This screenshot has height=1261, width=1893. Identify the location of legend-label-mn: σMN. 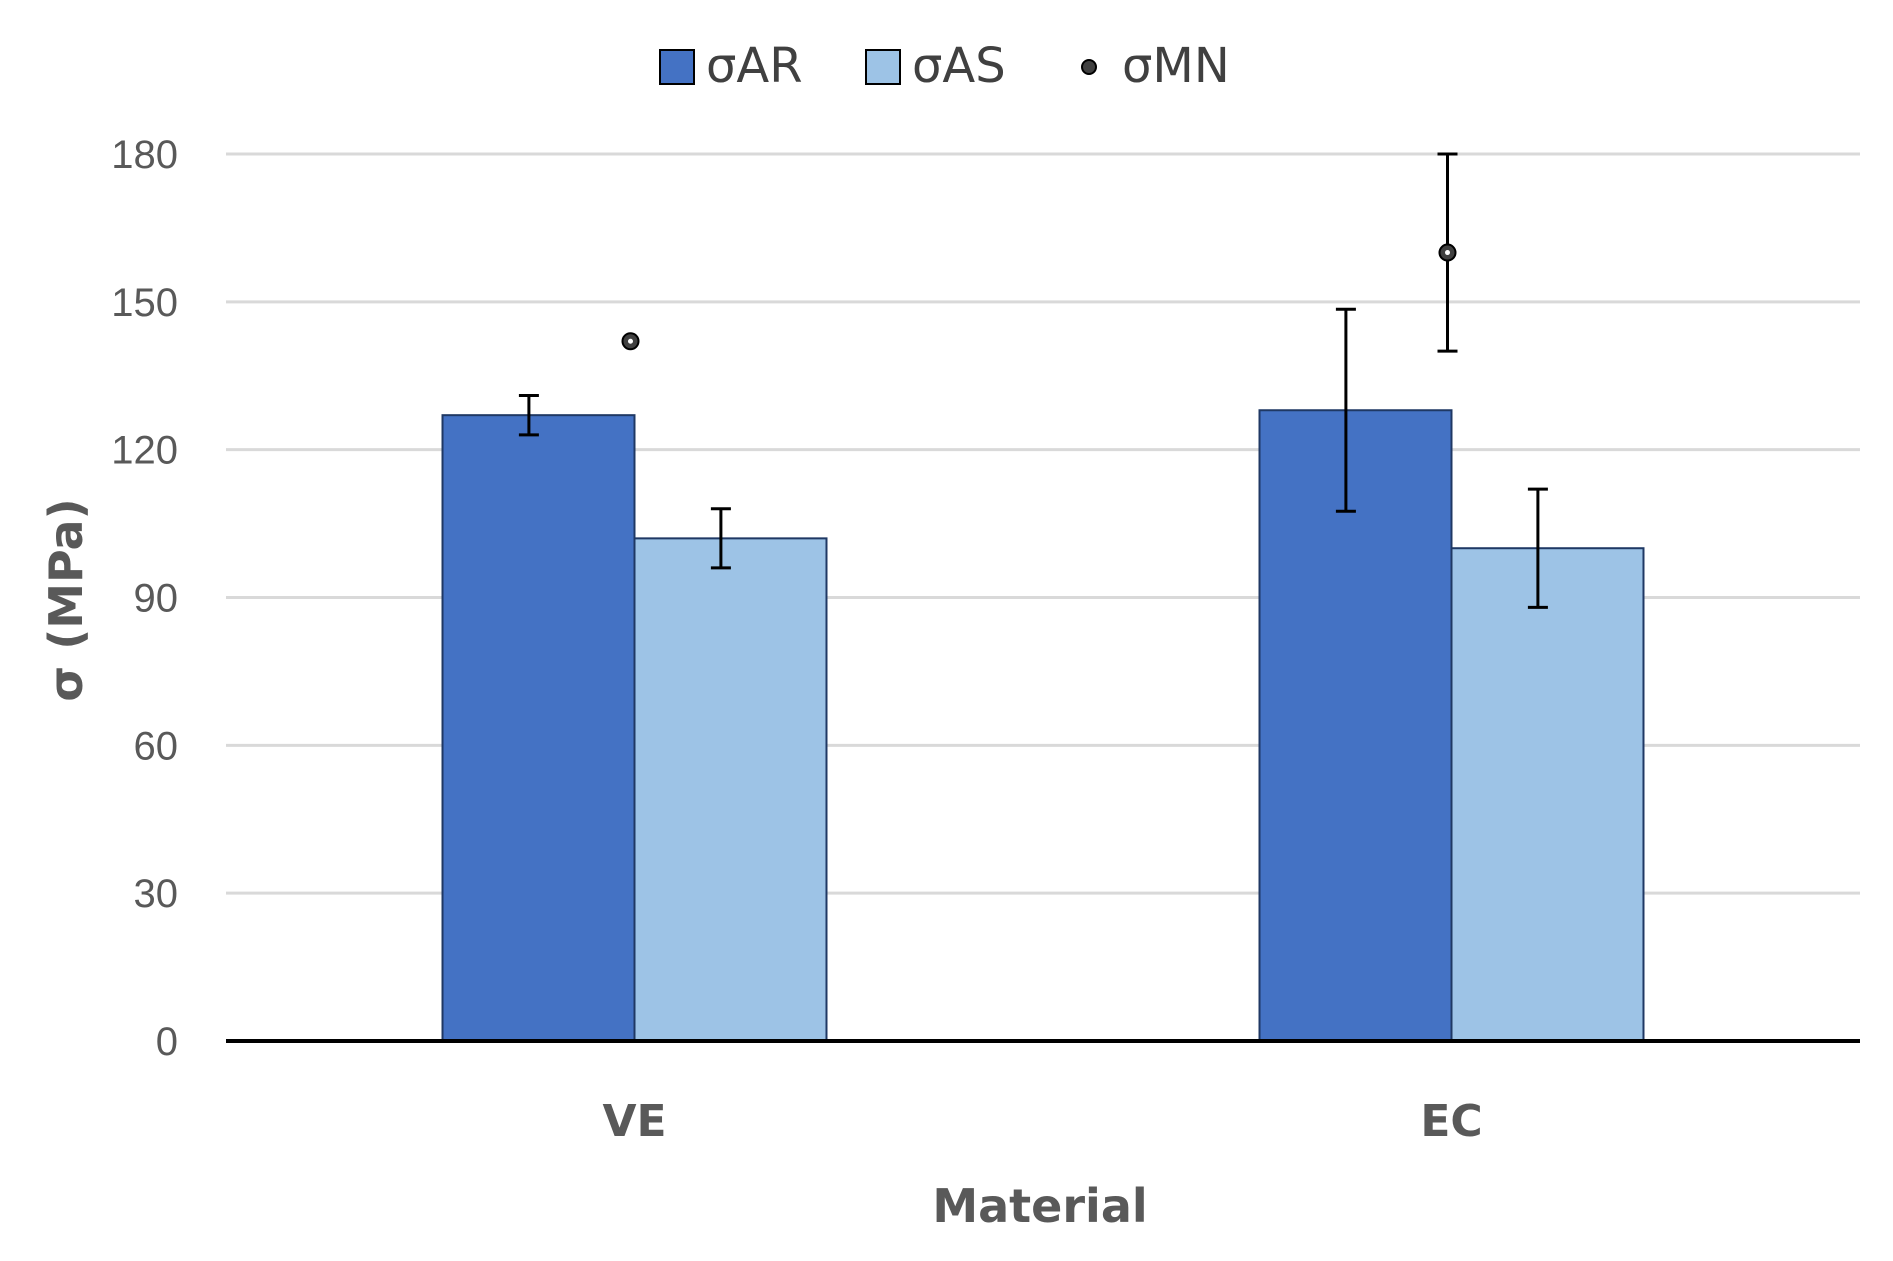
(1176, 66).